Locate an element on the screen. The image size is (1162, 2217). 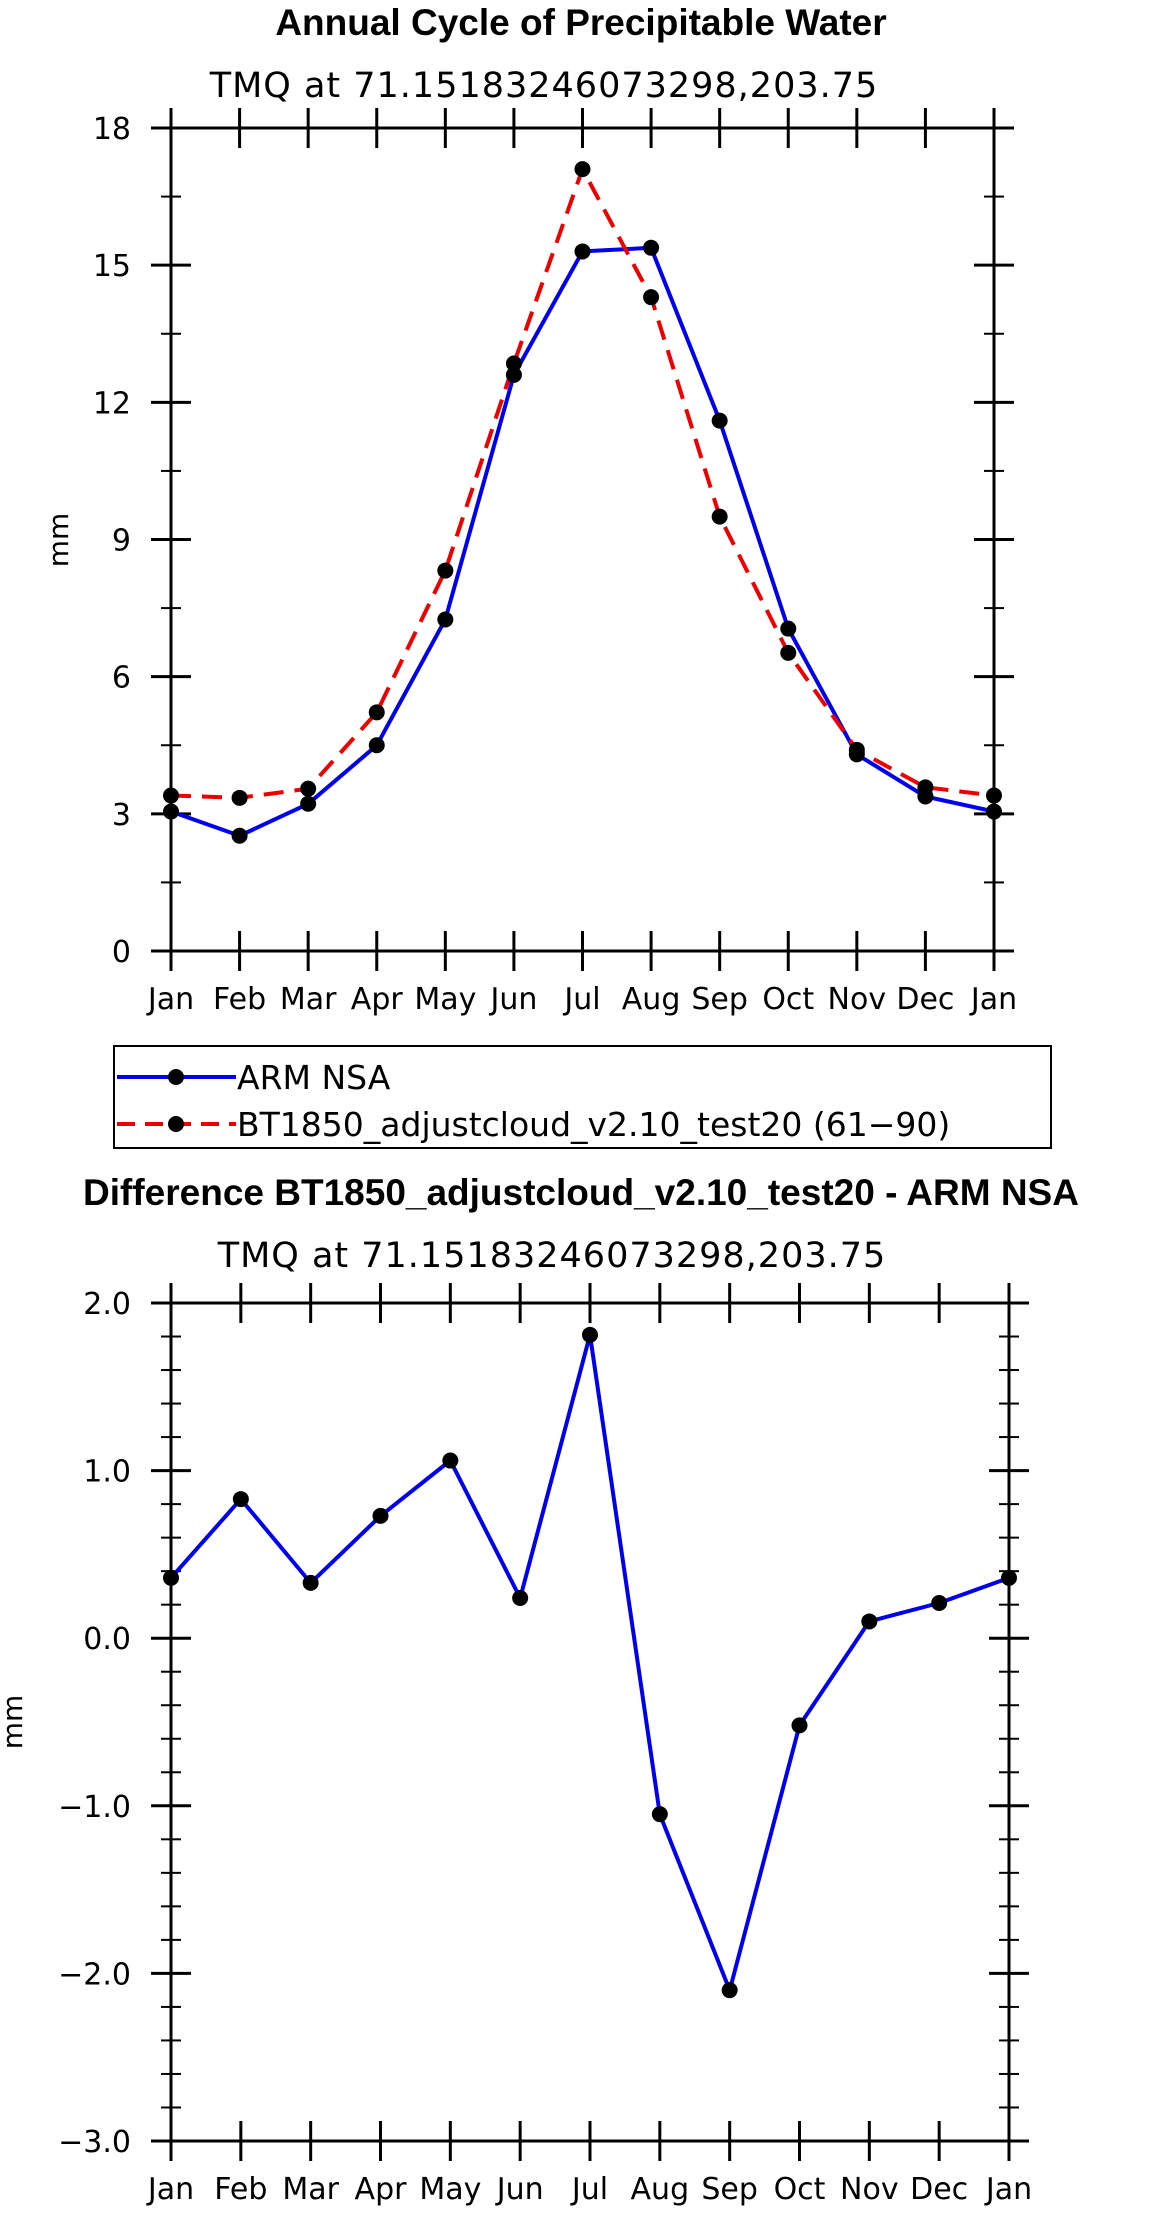
y-tick-label: 0.0 is located at coordinates (107, 1639).